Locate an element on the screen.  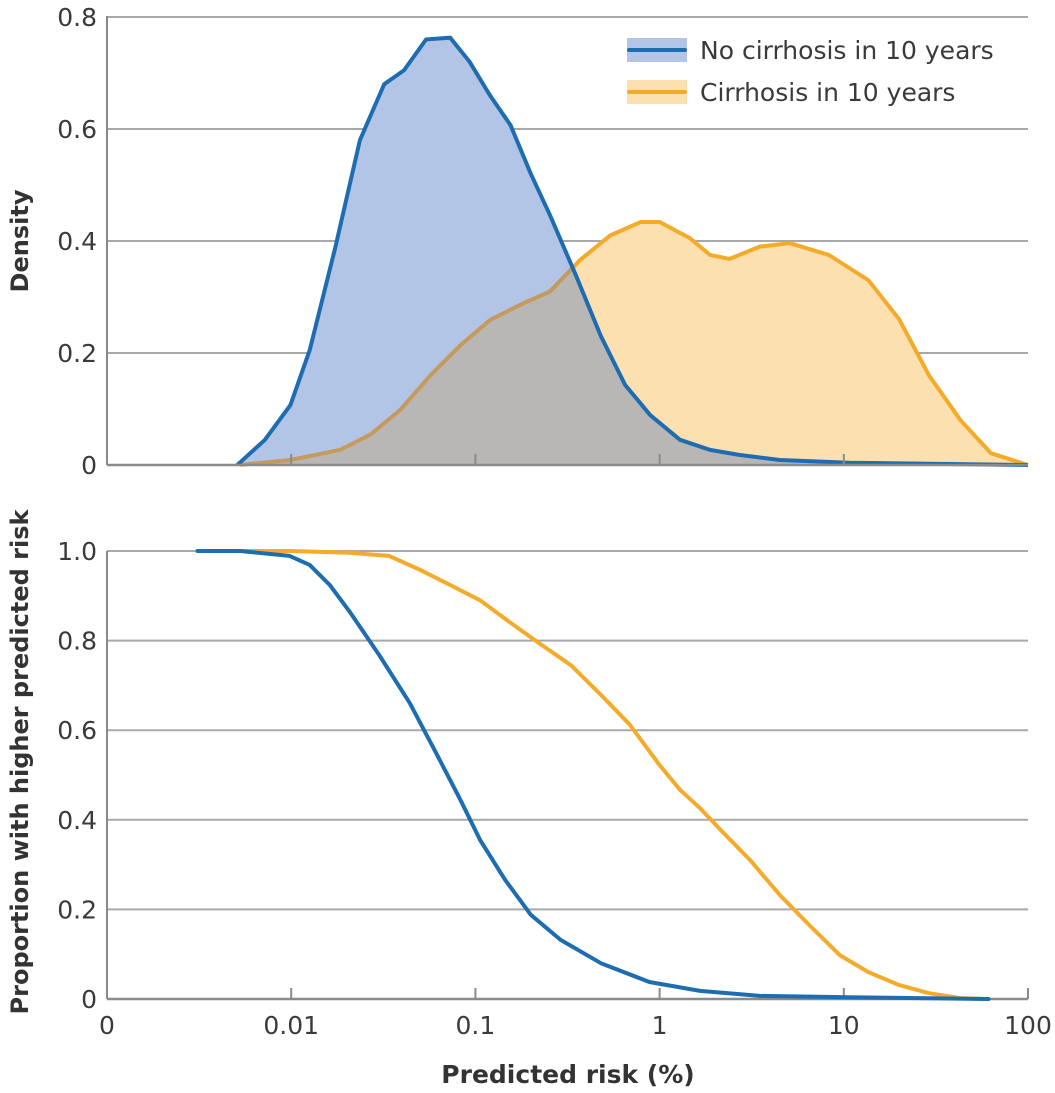
x-tick-label: 0.1 is located at coordinates (476, 1025).